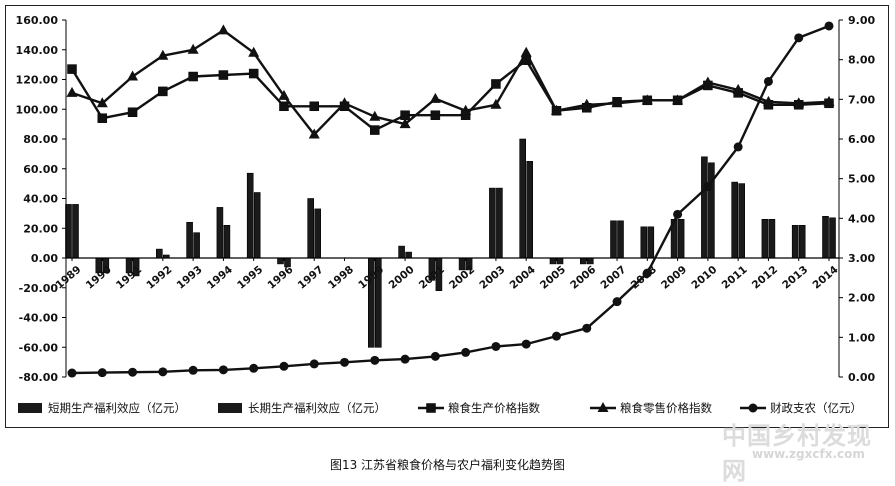 The height and width of the screenshot is (486, 895). I want to click on retail-price-point-2010, so click(708, 81).